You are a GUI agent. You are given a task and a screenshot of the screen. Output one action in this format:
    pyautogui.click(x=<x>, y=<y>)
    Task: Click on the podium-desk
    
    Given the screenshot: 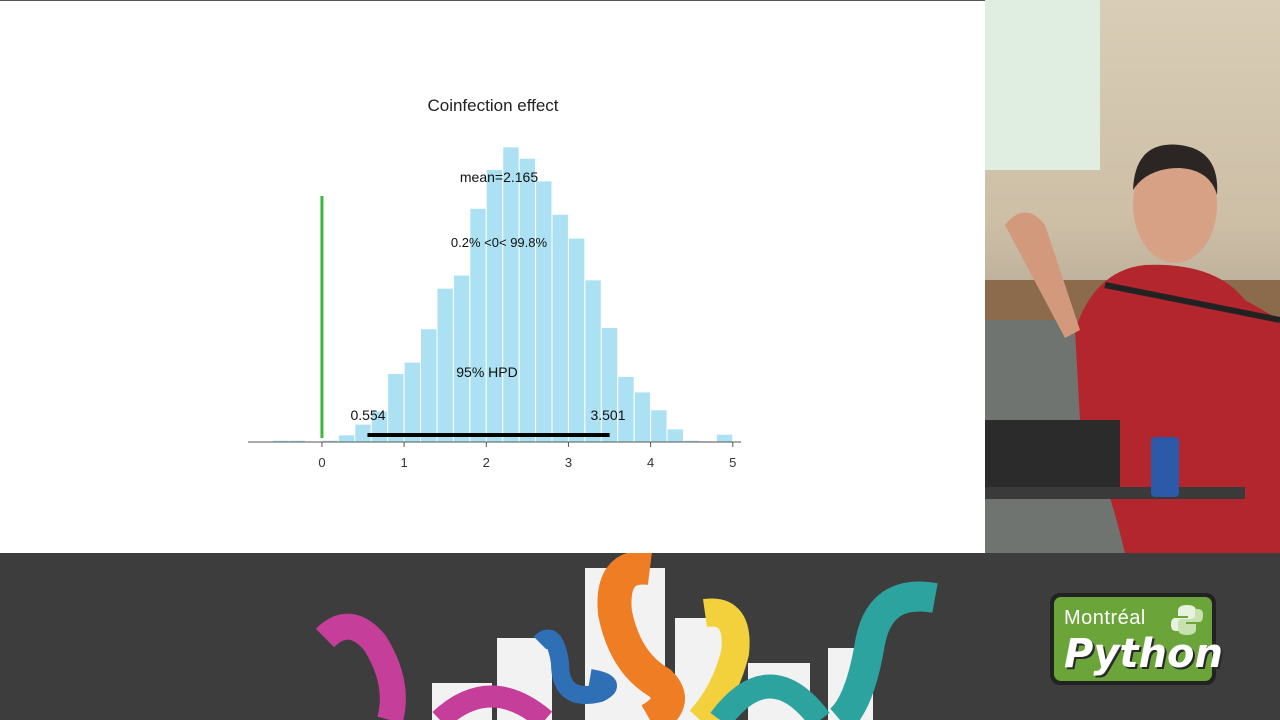 What is the action you would take?
    pyautogui.click(x=1115, y=493)
    